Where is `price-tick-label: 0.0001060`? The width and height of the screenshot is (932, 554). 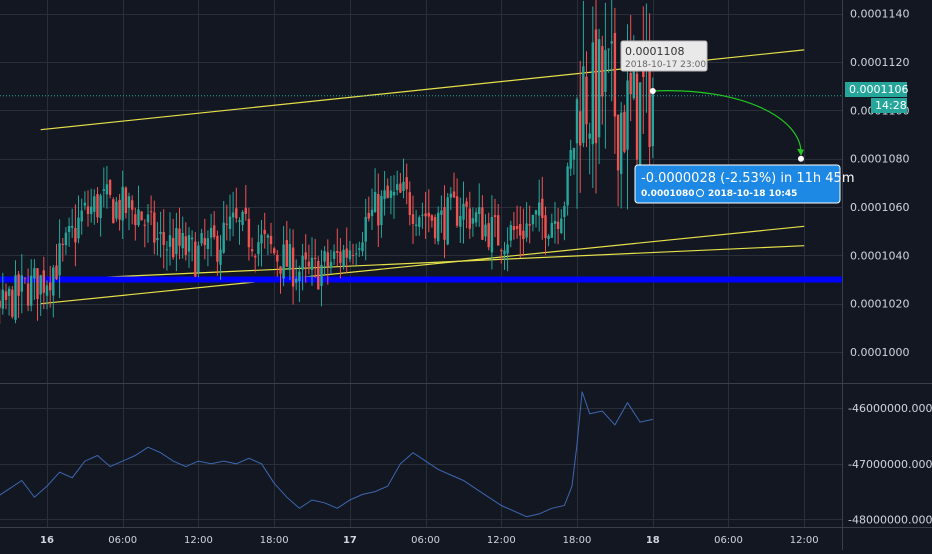
price-tick-label: 0.0001060 is located at coordinates (880, 207).